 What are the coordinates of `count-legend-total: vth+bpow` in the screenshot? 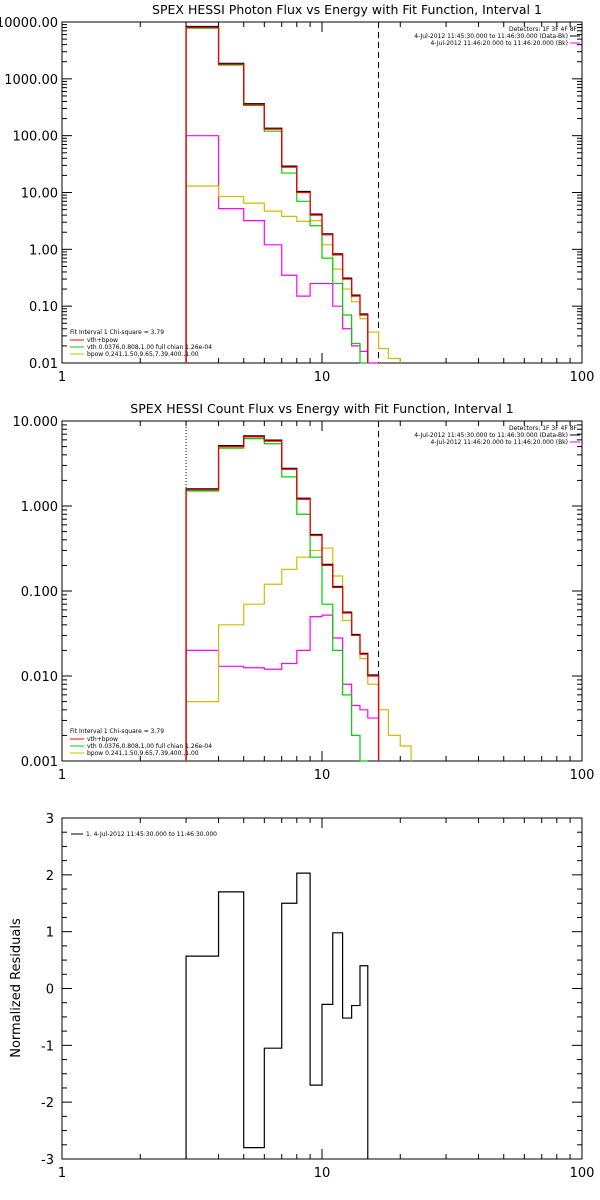 It's located at (102, 739).